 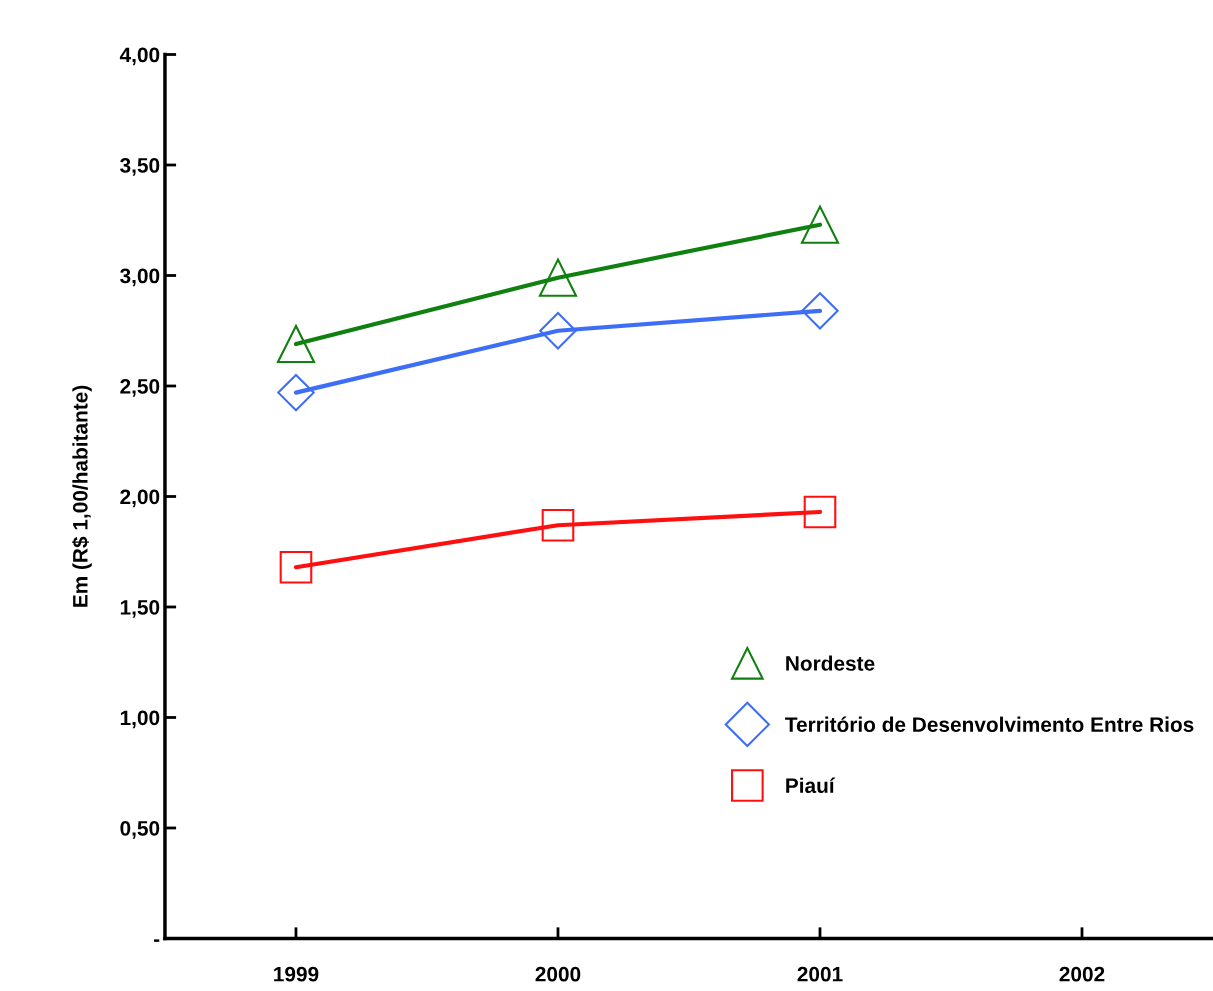 What do you see at coordinates (140, 829) in the screenshot?
I see `y-tick-label: 0,50` at bounding box center [140, 829].